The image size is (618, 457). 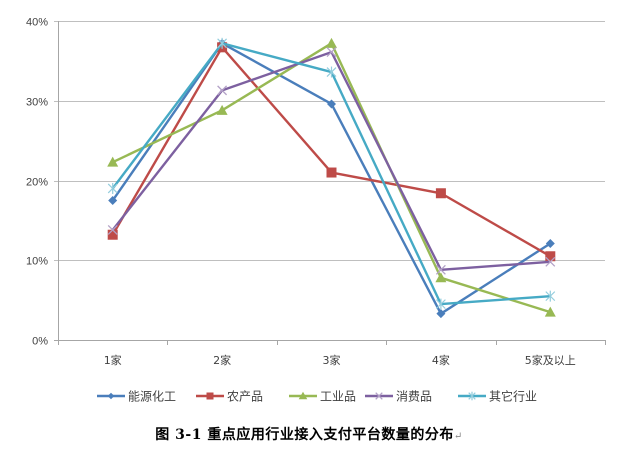 What do you see at coordinates (113, 360) in the screenshot?
I see `x-category-label: 1家` at bounding box center [113, 360].